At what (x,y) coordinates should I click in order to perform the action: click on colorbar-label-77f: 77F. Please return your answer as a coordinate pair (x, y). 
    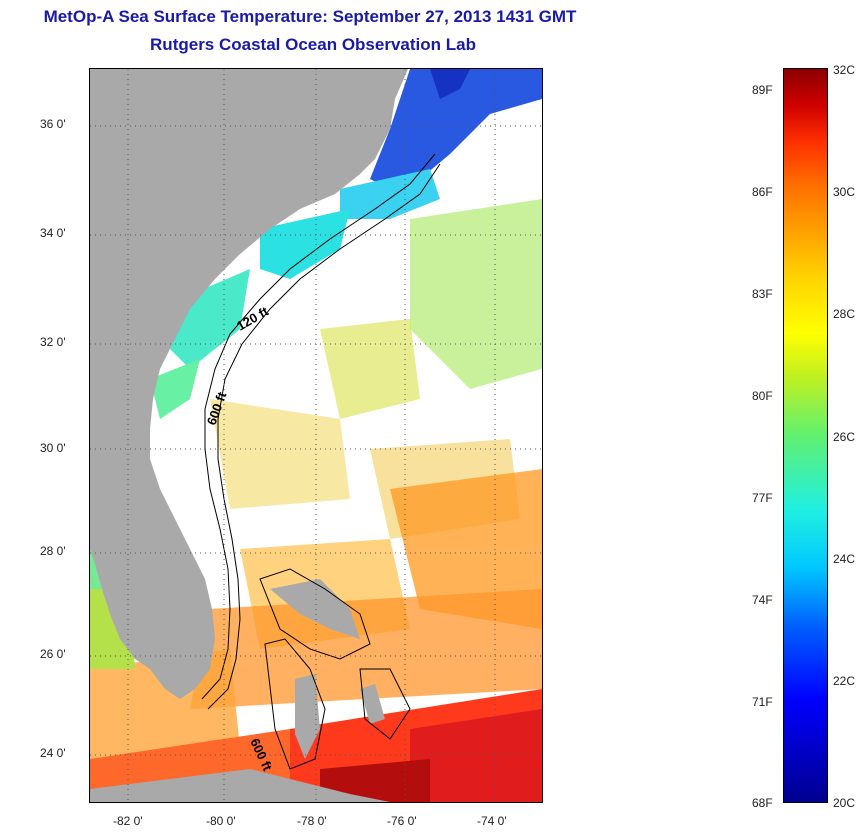
    Looking at the image, I should click on (762, 498).